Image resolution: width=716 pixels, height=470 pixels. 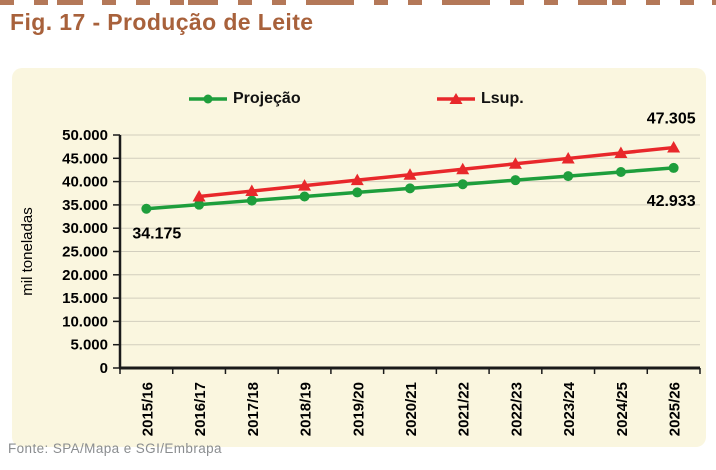 I want to click on svg-text: 47.305, so click(x=671, y=119).